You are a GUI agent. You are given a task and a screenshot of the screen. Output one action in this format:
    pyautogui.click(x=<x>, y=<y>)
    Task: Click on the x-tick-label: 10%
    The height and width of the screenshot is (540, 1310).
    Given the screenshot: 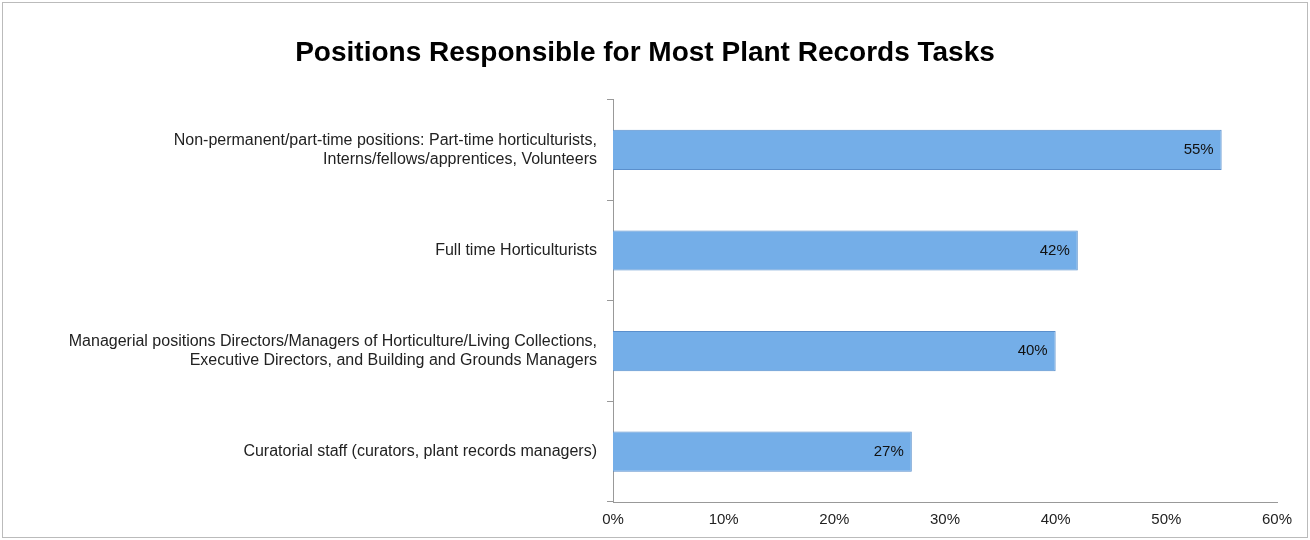 What is the action you would take?
    pyautogui.click(x=723, y=519)
    